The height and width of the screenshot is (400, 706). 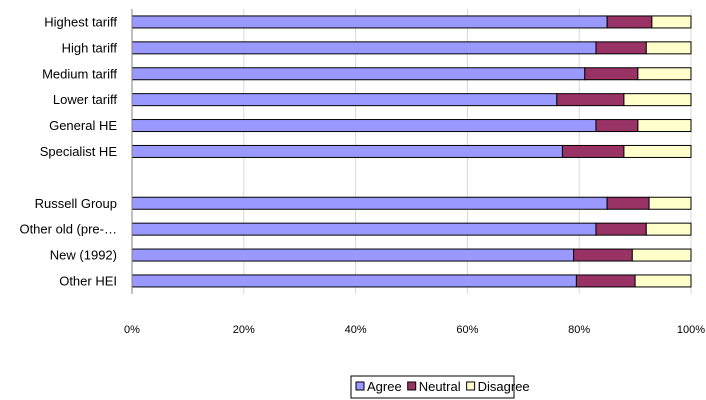 What do you see at coordinates (244, 330) in the screenshot?
I see `x-tick-label: 20%` at bounding box center [244, 330].